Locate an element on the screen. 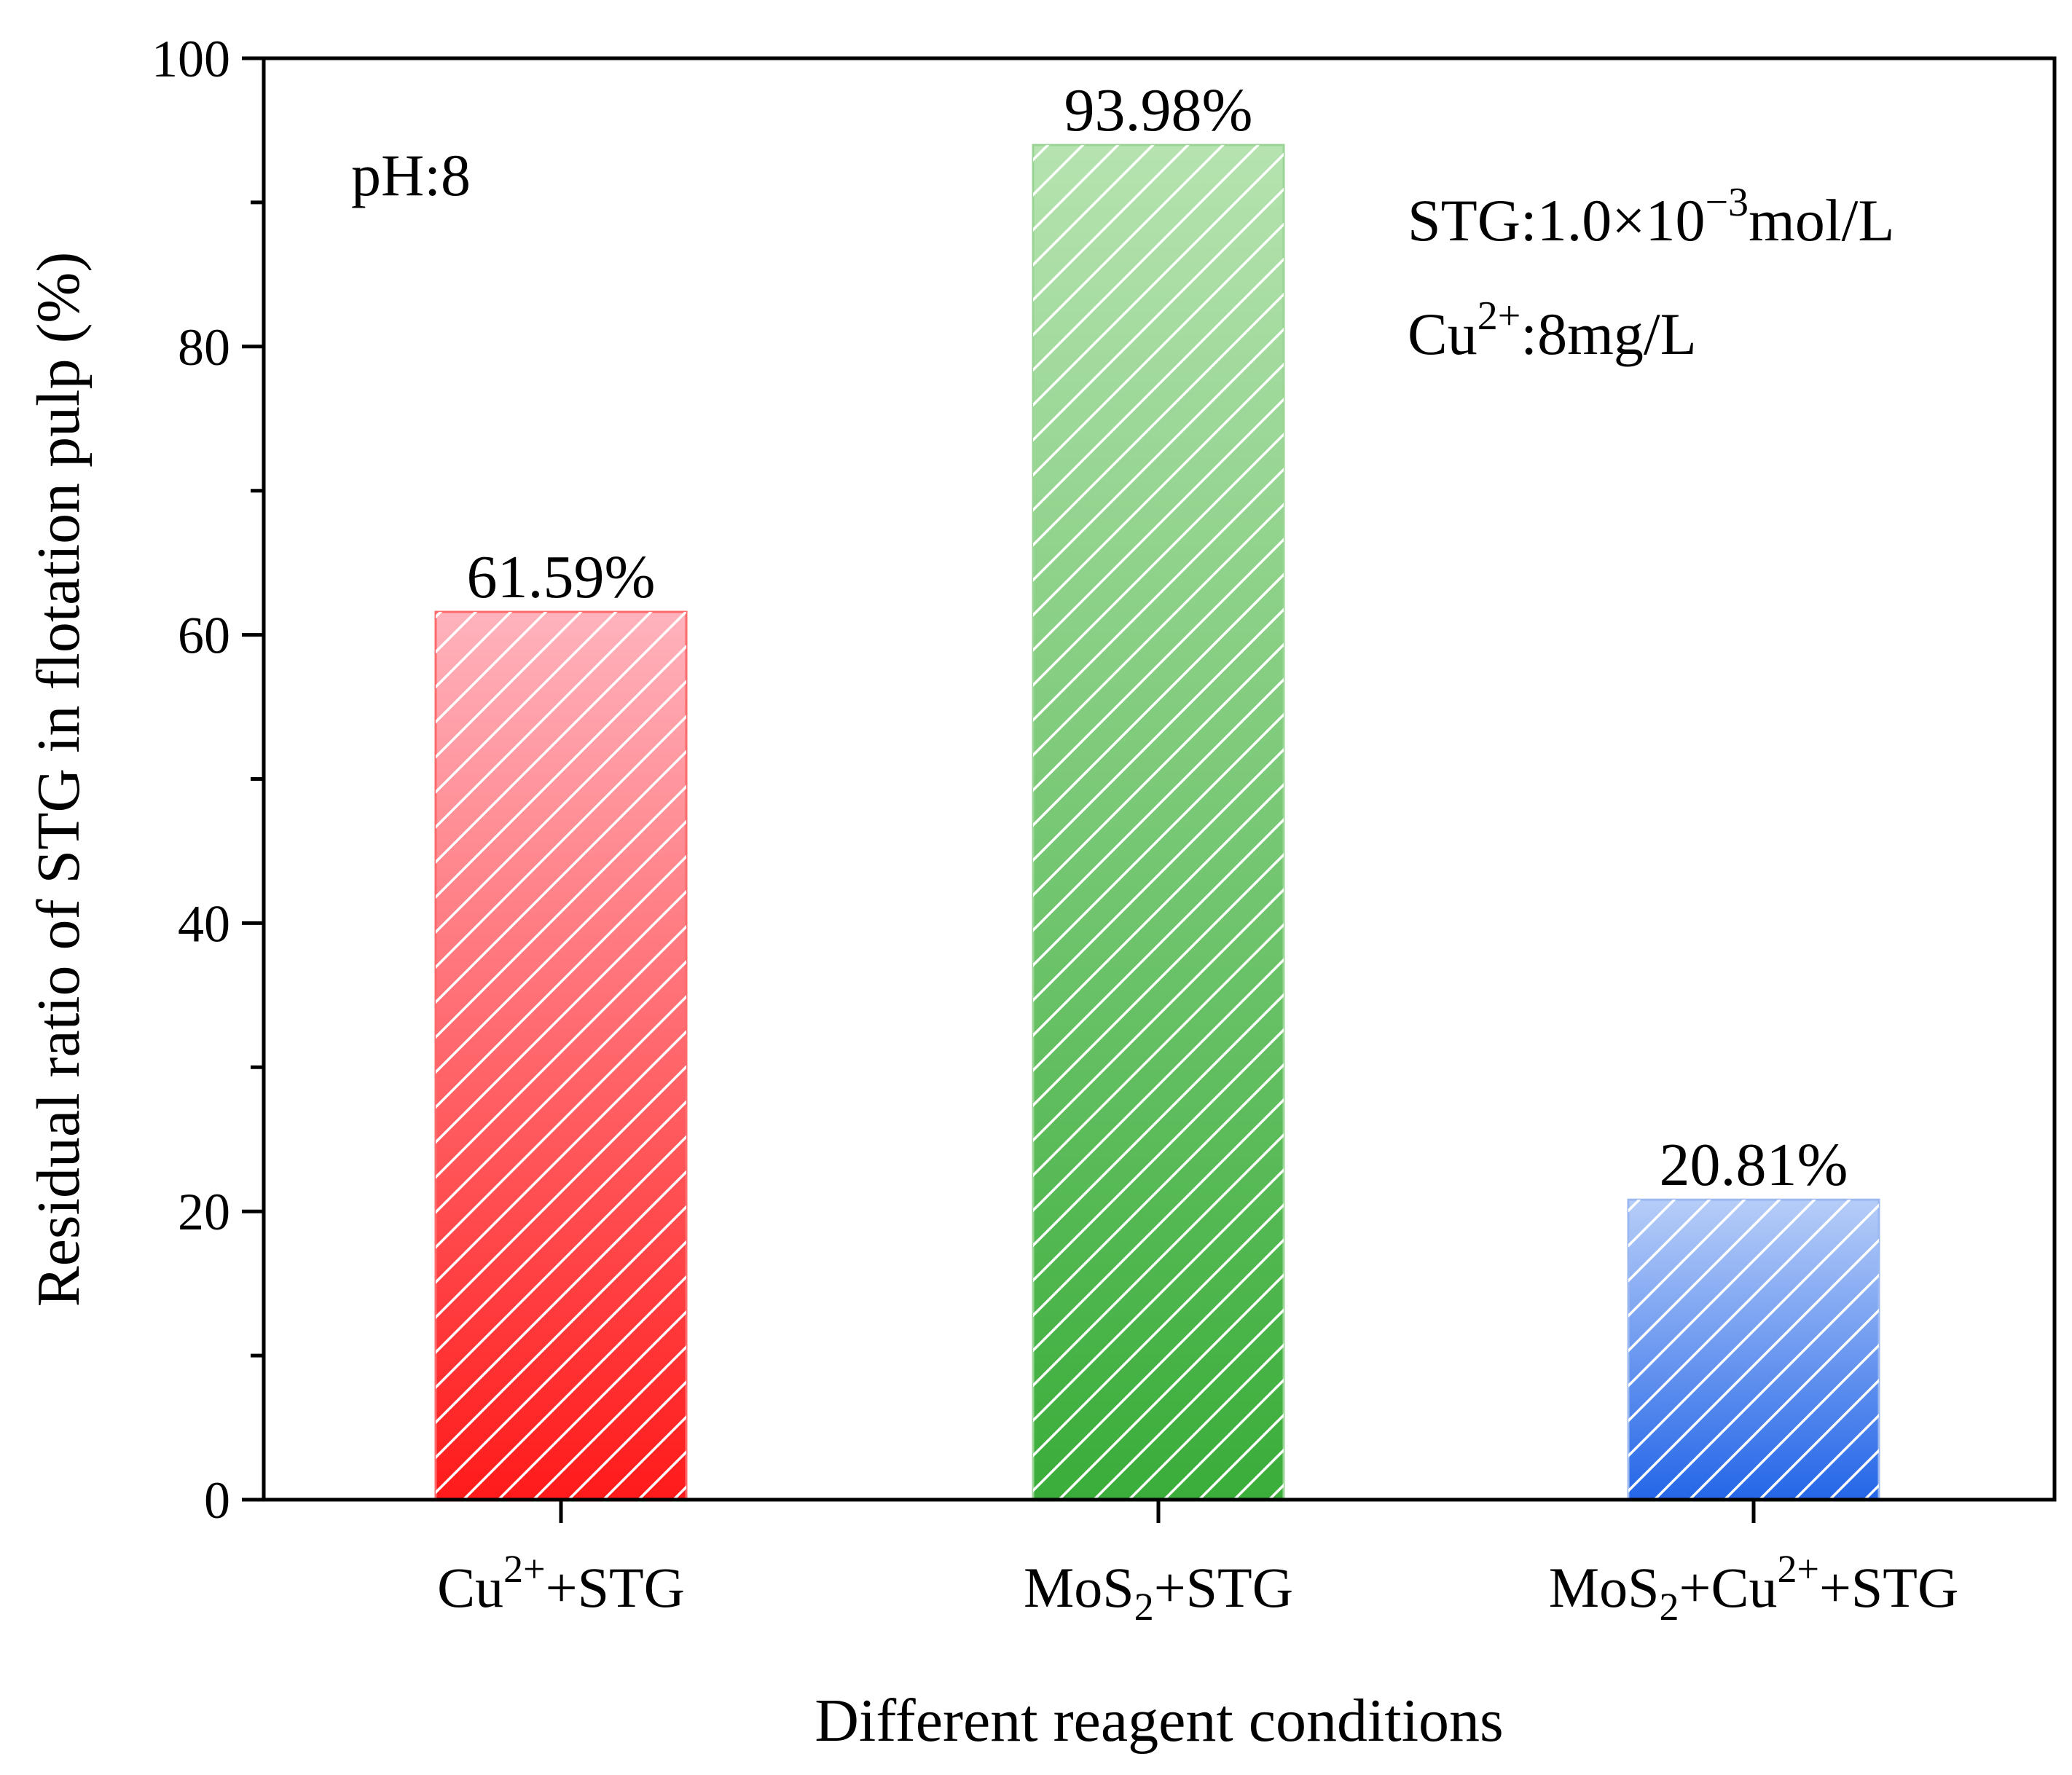 The width and height of the screenshot is (2072, 1775). y-tick-label: 0 is located at coordinates (217, 1500).